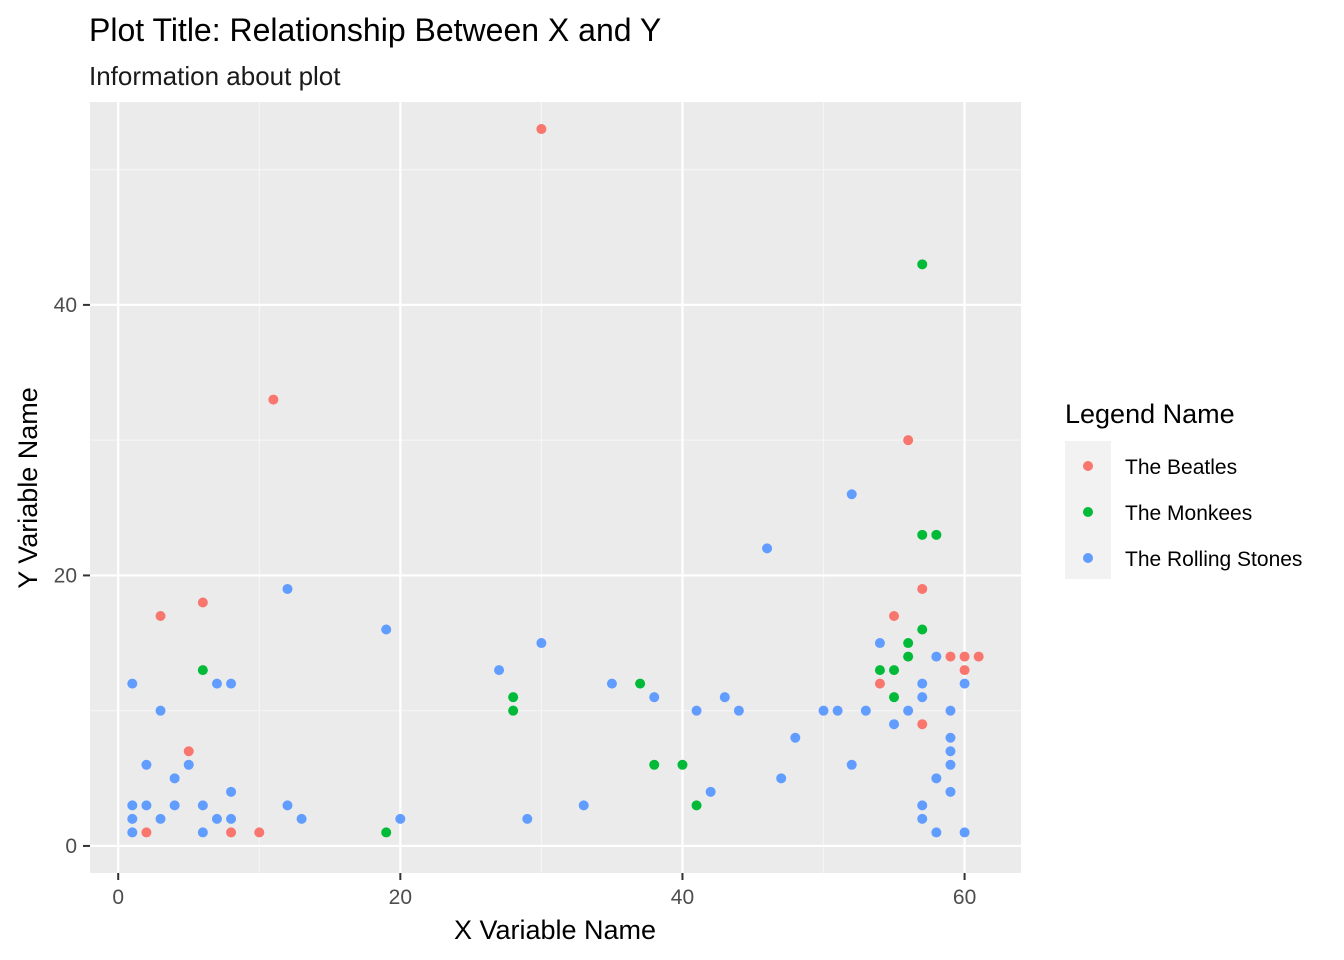 This screenshot has width=1344, height=960. Describe the element at coordinates (65, 305) in the screenshot. I see `y-tick-label: 40` at that location.